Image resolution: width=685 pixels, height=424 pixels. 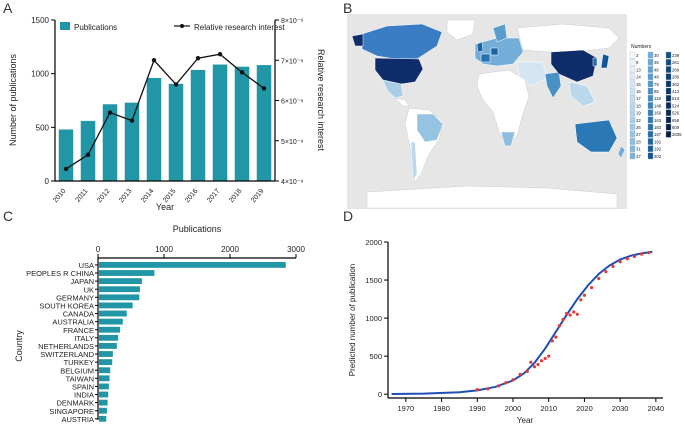 What do you see at coordinates (414, 161) in the screenshot?
I see `map-chile` at bounding box center [414, 161].